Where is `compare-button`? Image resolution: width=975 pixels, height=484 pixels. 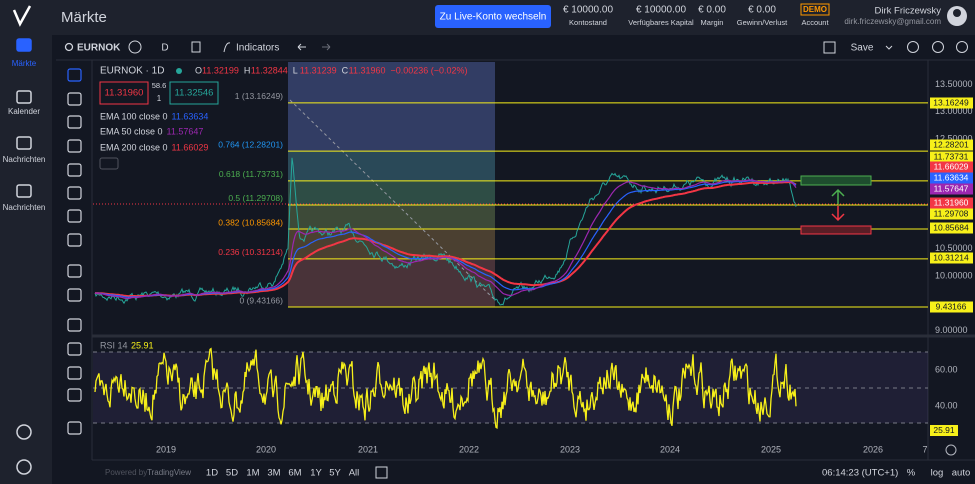 compare-button is located at coordinates (135, 47).